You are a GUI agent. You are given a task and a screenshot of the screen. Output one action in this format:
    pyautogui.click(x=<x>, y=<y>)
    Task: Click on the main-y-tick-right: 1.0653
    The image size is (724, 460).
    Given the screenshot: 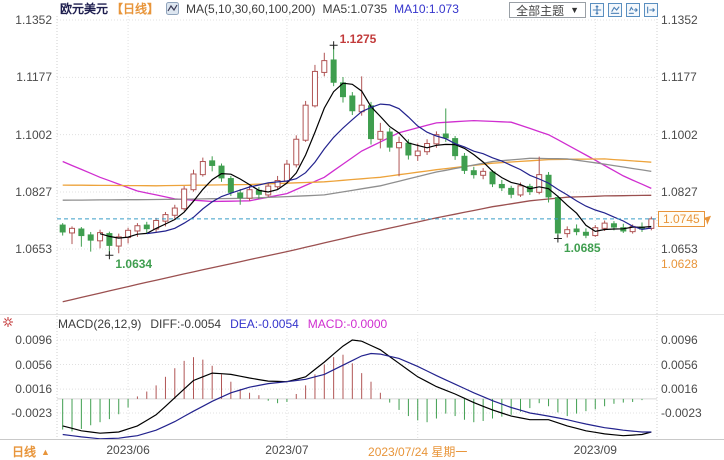 What is the action you would take?
    pyautogui.click(x=679, y=249)
    